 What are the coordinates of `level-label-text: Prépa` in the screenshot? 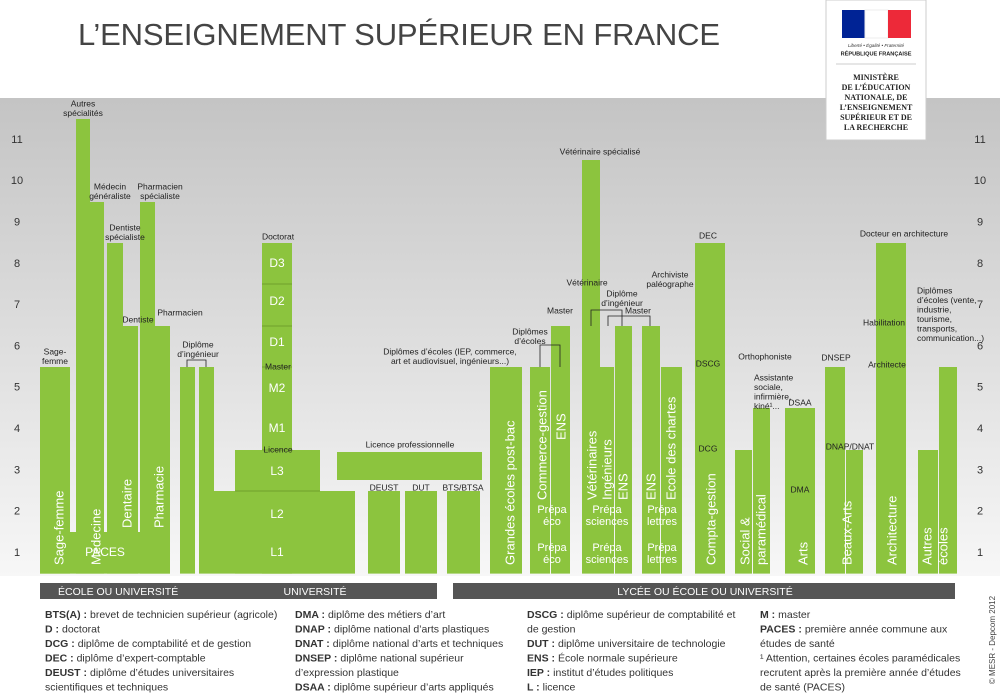 It's located at (662, 548).